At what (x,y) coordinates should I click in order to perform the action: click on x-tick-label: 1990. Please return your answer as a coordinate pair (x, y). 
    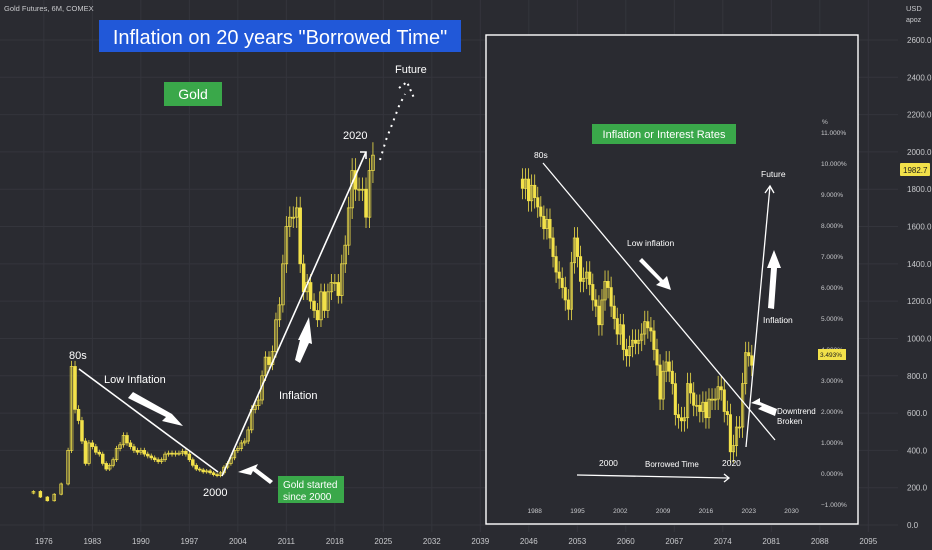
    Looking at the image, I should click on (141, 541).